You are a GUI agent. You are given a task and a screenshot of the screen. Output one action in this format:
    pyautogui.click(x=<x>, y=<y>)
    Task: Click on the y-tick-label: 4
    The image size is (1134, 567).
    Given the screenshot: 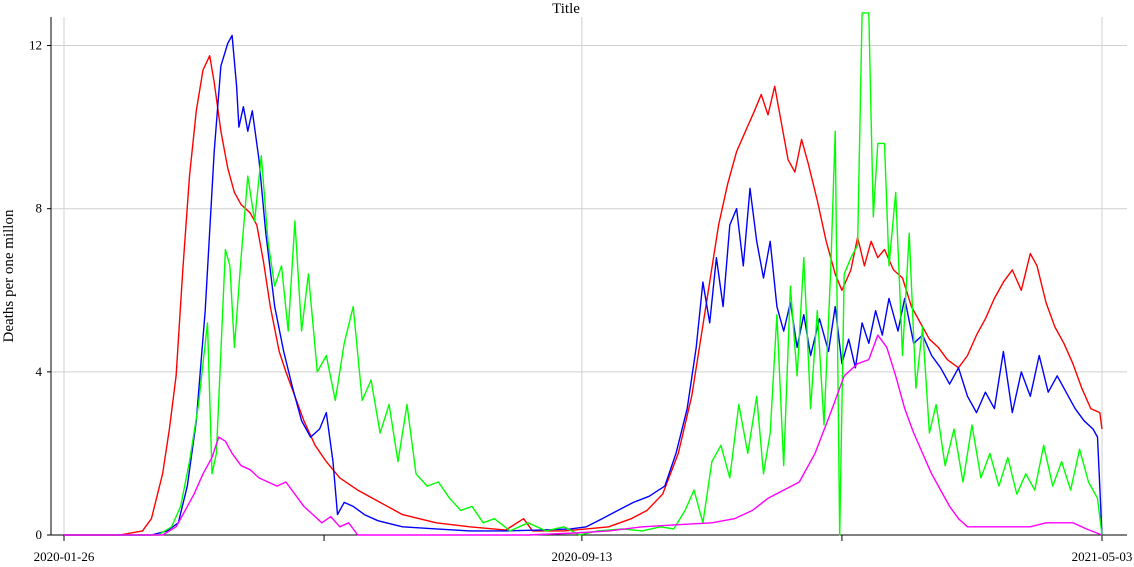 What is the action you would take?
    pyautogui.click(x=39, y=371)
    